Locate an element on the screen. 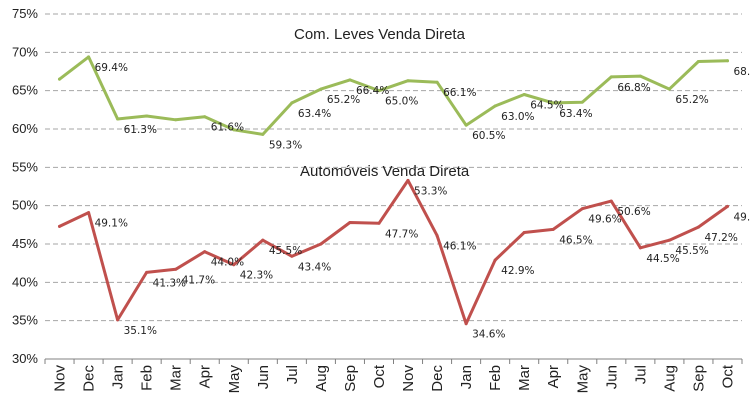 This screenshot has height=412, width=750. data-label: 49.6% is located at coordinates (604, 220).